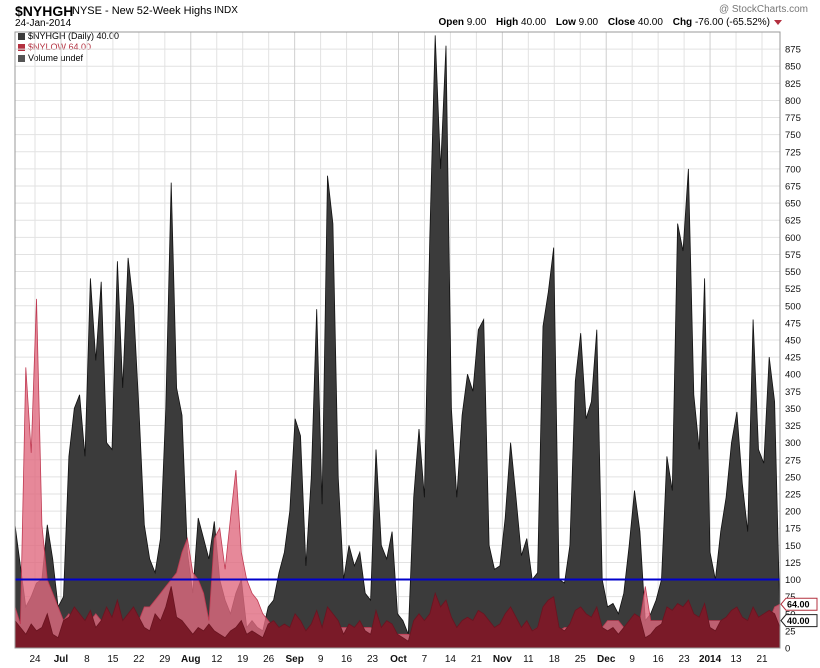 The image size is (820, 668). Describe the element at coordinates (56, 58) in the screenshot. I see `legend-label-volume: Volume undef` at that location.